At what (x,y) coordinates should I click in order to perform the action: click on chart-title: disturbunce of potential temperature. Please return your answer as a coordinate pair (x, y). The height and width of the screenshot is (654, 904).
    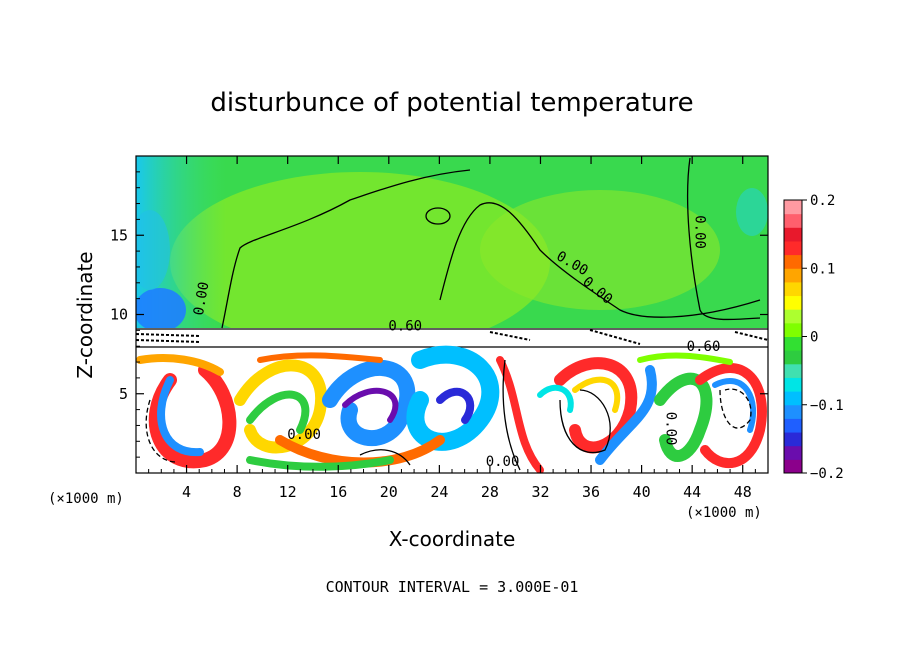
    Looking at the image, I should click on (451, 103).